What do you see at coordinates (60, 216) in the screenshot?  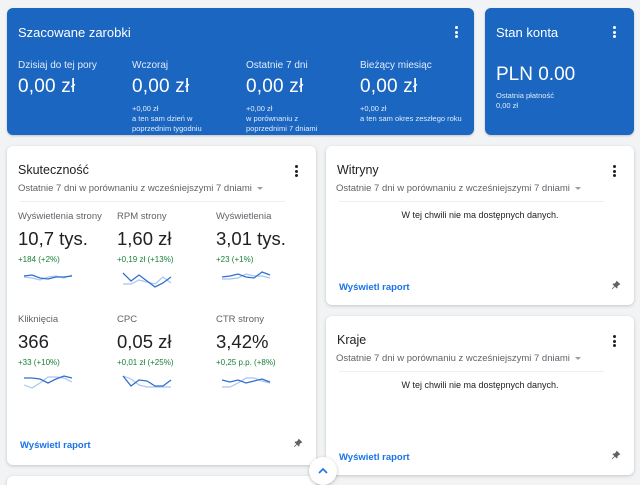 I see `metric-label: Wyświetlenia strony` at bounding box center [60, 216].